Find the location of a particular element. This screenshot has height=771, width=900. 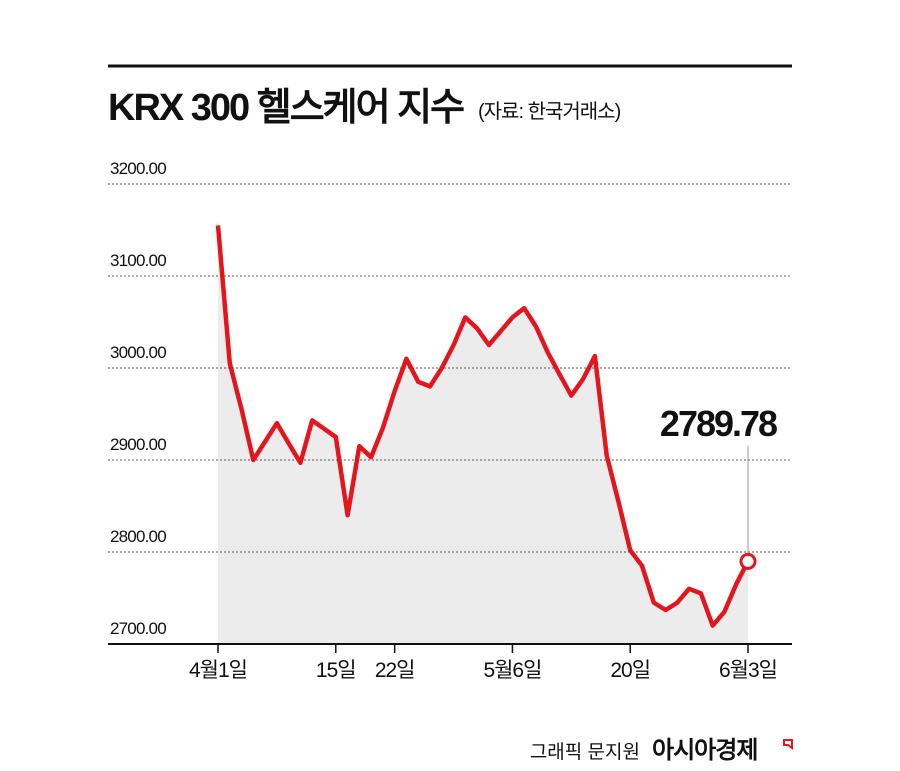

x-tick-label: 22일 is located at coordinates (395, 670).